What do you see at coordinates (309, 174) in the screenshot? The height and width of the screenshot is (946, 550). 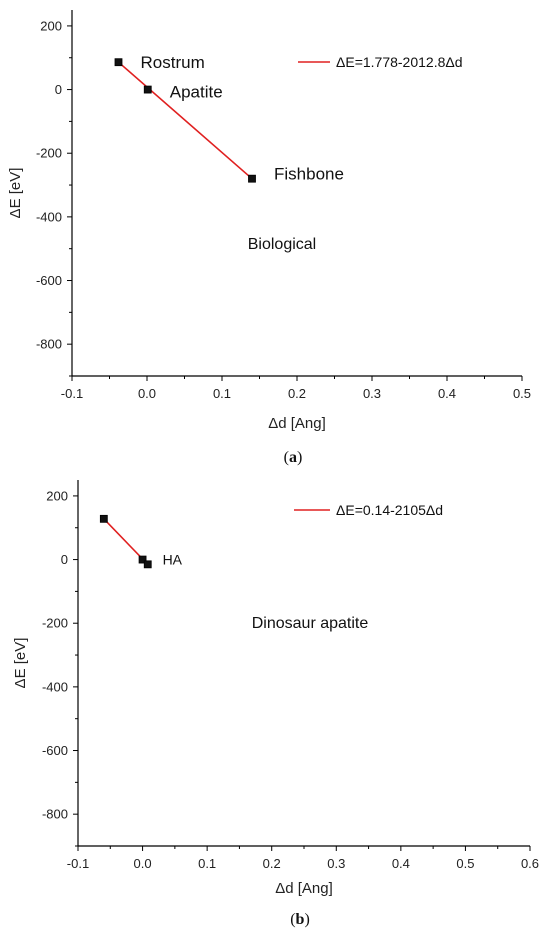 I see `point-label: Fishbone` at bounding box center [309, 174].